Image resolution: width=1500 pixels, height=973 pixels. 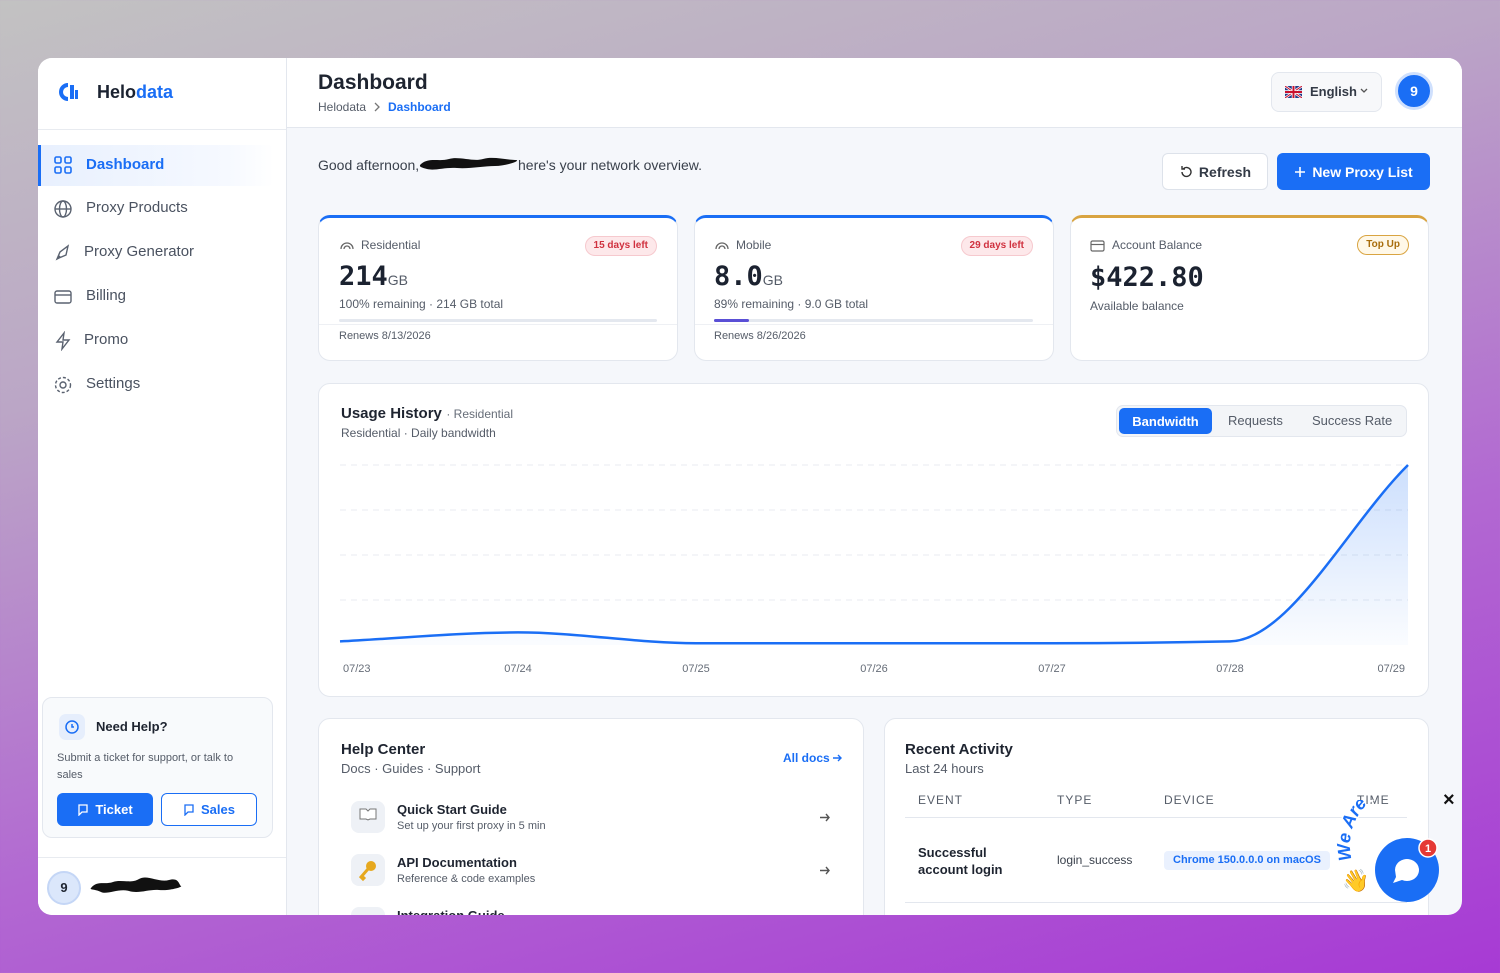 I want to click on new-proxy-list-button: New Proxy List, so click(x=1353, y=171).